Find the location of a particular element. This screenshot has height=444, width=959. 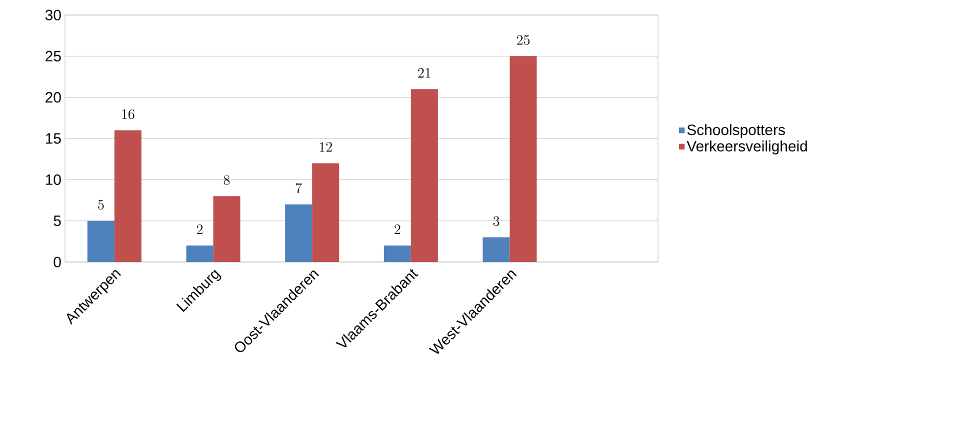

data-label: 3 is located at coordinates (496, 221).